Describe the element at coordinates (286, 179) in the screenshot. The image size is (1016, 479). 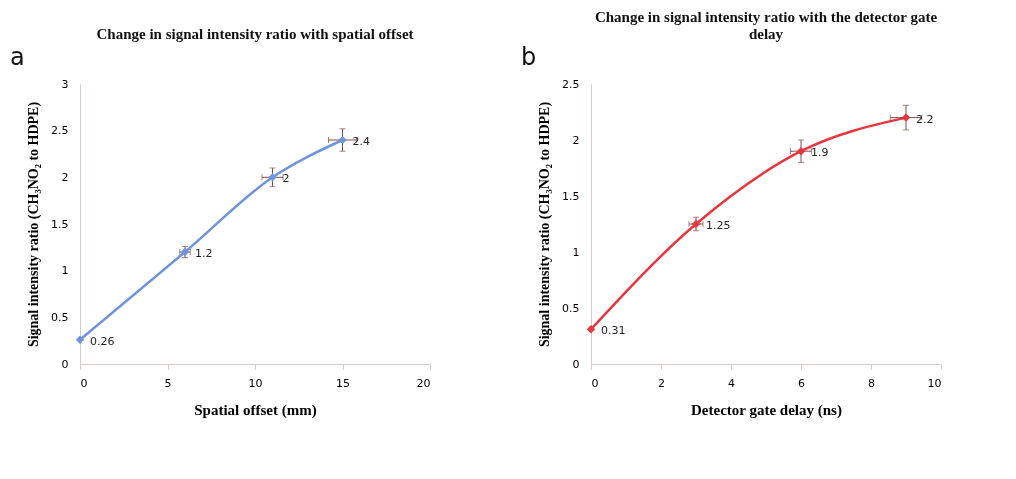
I see `data-label: 2` at that location.